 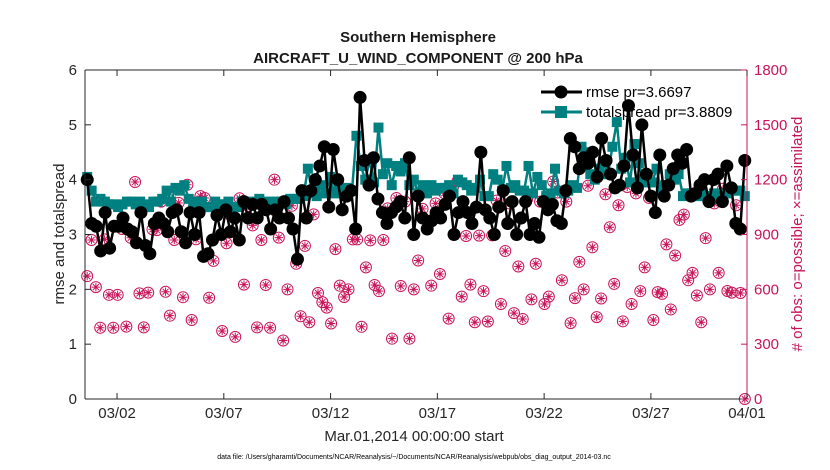 I want to click on x-tick-label: 04/01, so click(x=747, y=413).